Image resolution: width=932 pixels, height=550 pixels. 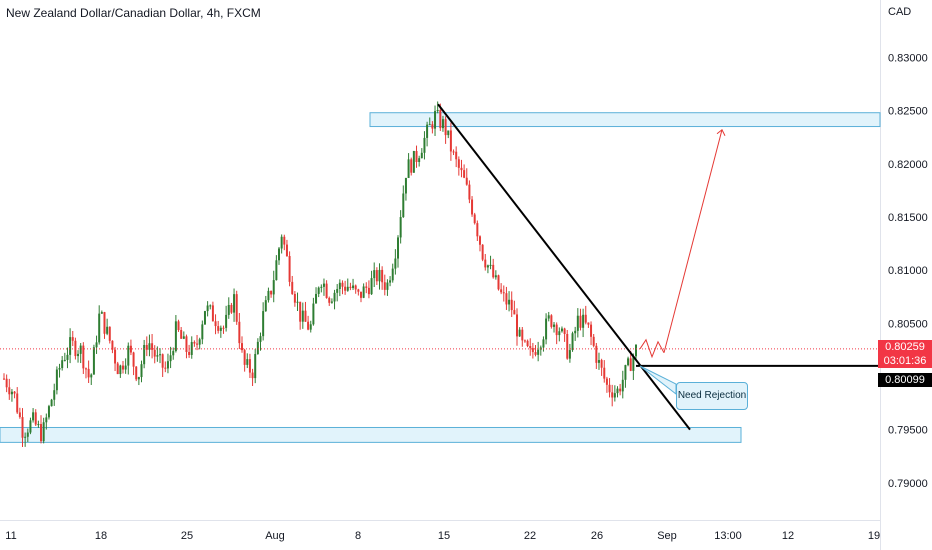 What do you see at coordinates (908, 165) in the screenshot?
I see `y-tick-label: 0.82000` at bounding box center [908, 165].